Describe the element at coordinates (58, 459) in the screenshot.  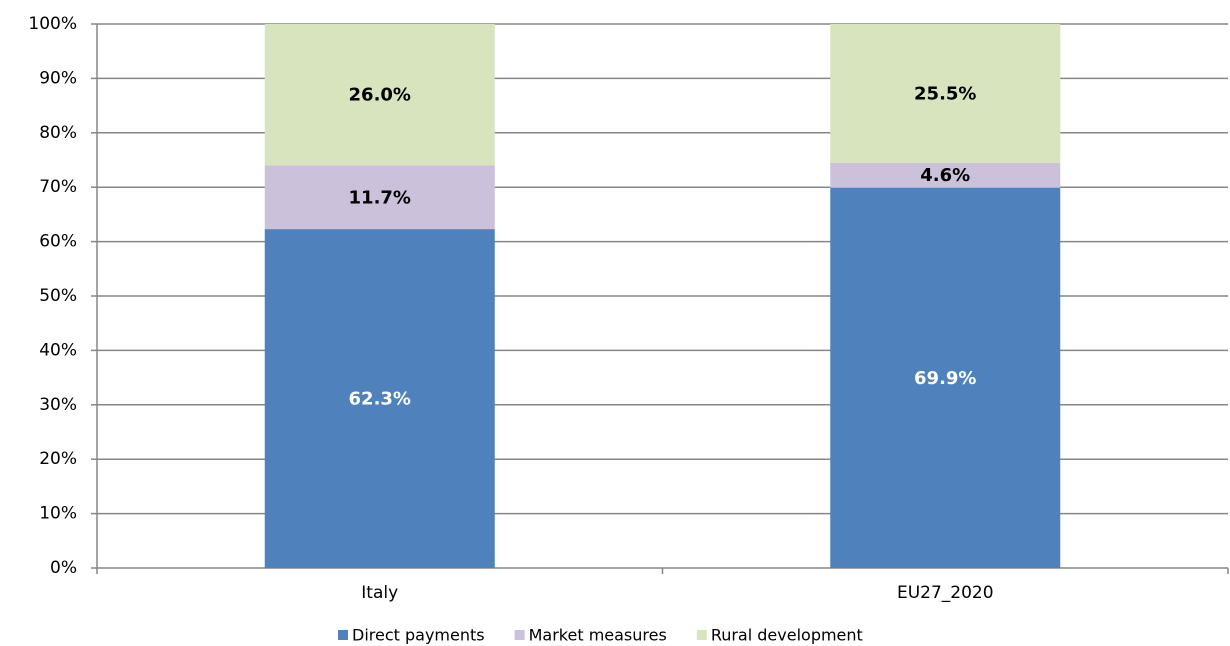
I see `y-tick-label: 20%` at that location.